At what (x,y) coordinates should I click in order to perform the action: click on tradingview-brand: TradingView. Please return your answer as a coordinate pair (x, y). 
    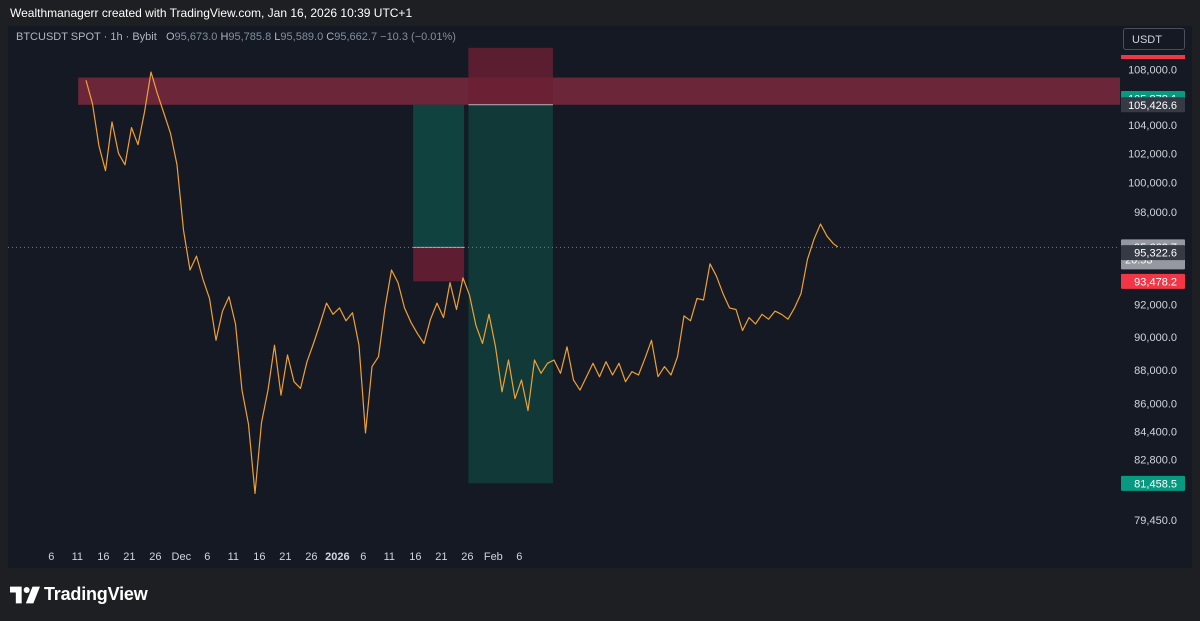
    Looking at the image, I should click on (96, 594).